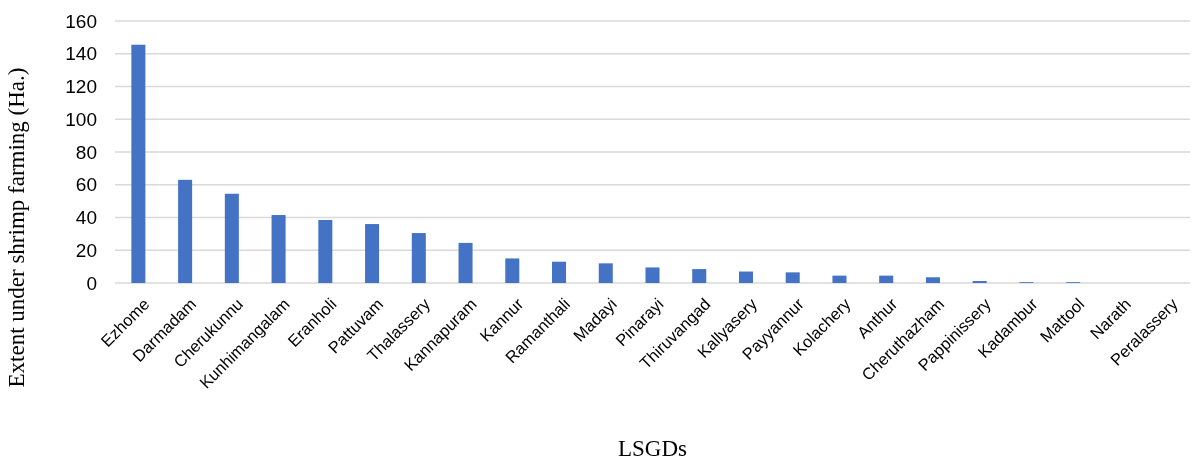 This screenshot has height=464, width=1202. I want to click on y-tick-label: 60, so click(86, 185).